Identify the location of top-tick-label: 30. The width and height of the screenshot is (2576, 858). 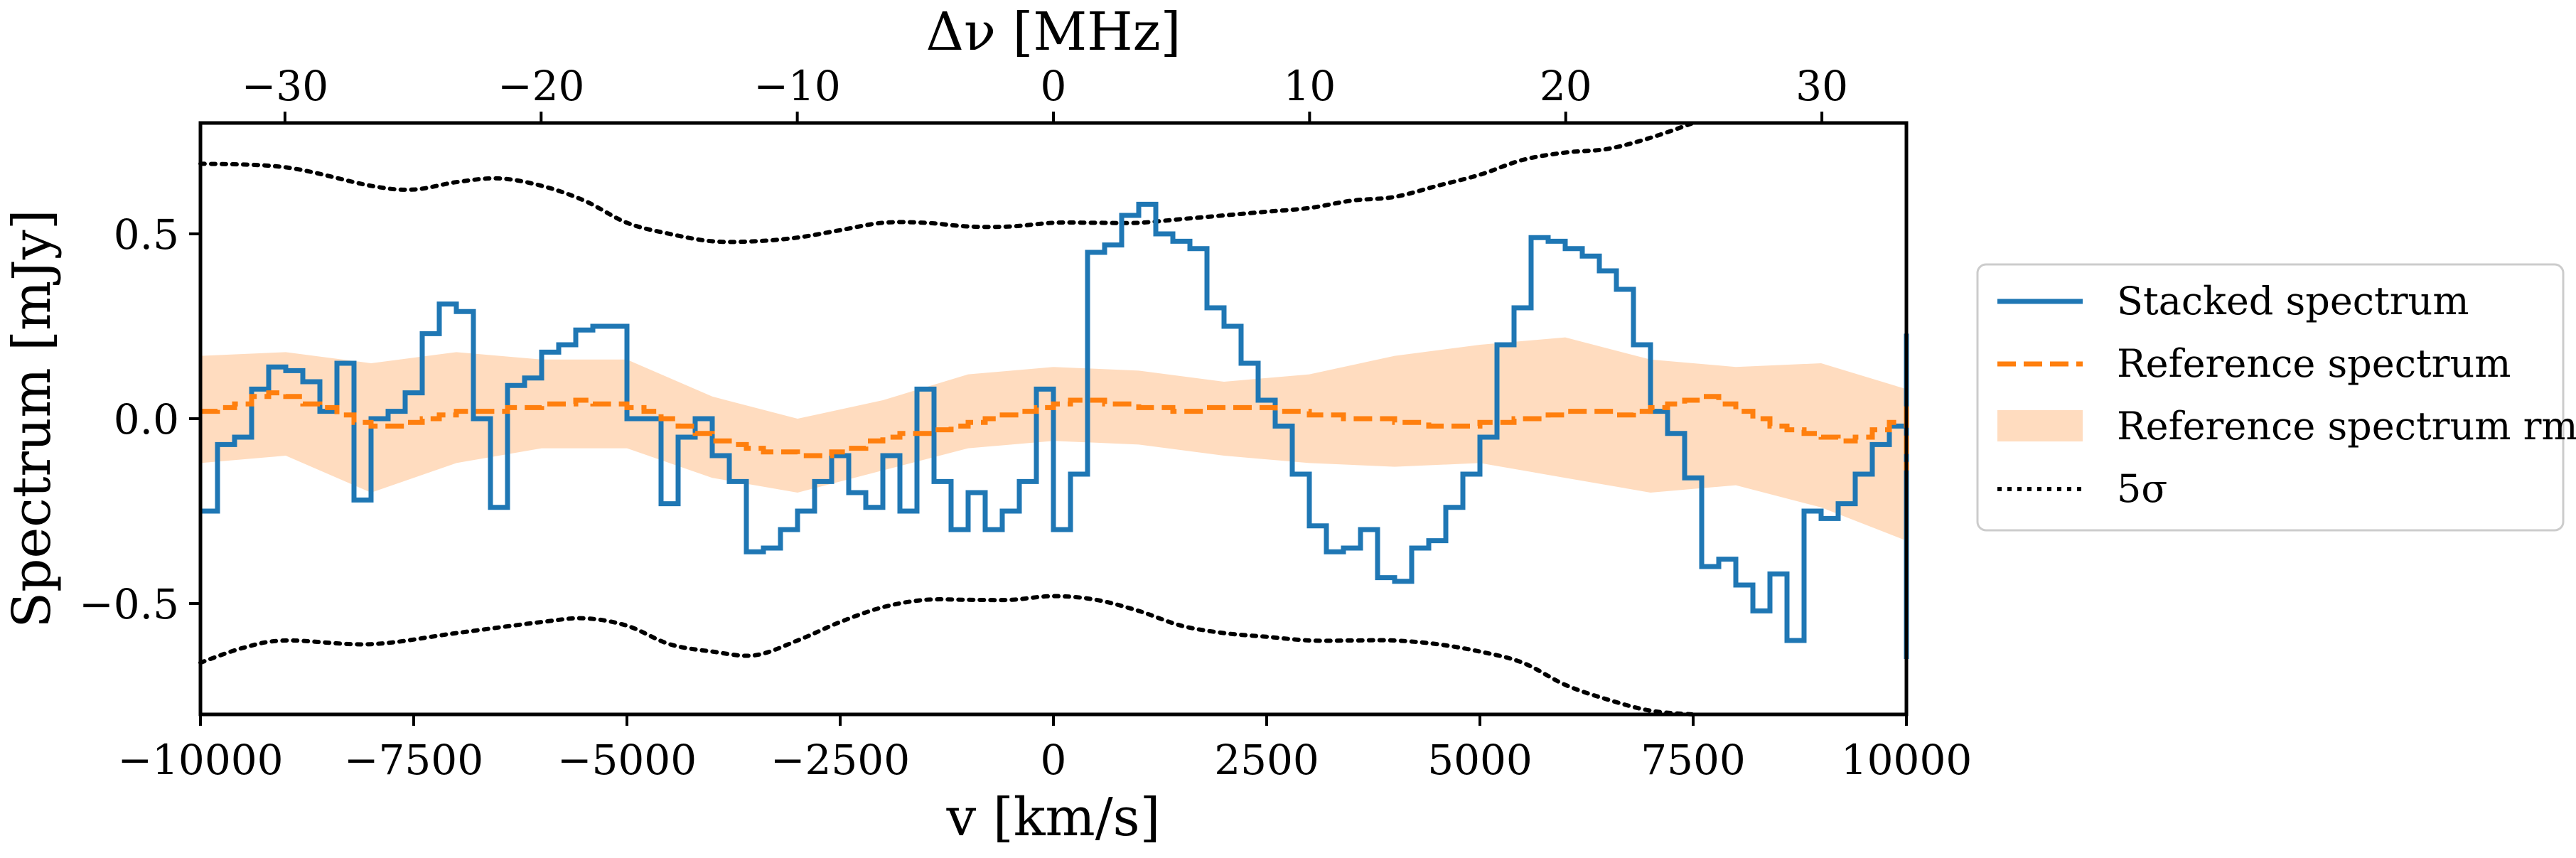
(1822, 86).